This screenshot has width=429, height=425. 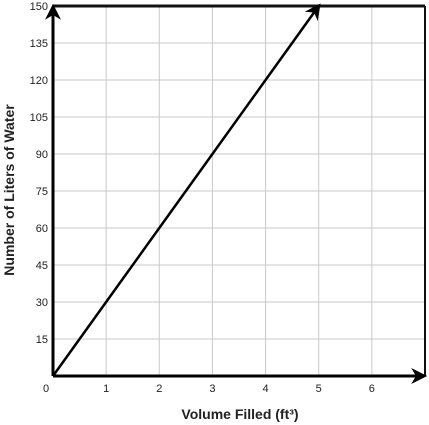 What do you see at coordinates (159, 389) in the screenshot?
I see `x-tick-label: 2` at bounding box center [159, 389].